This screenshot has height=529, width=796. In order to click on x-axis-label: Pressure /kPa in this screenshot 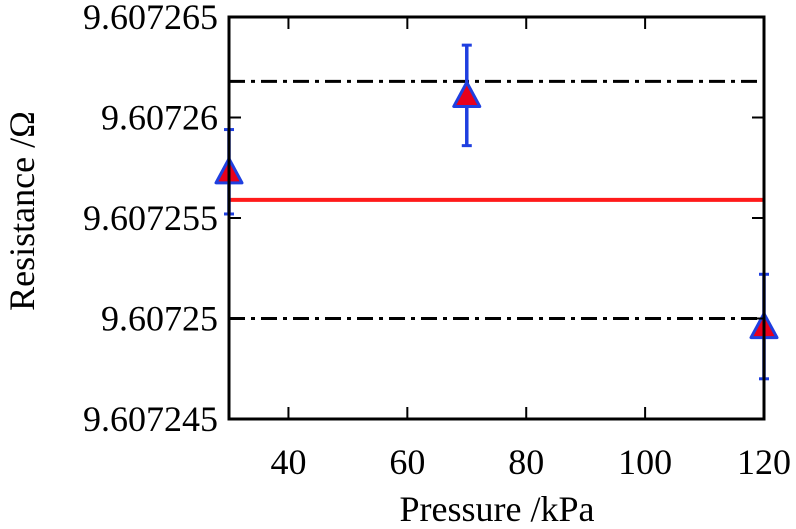, I will do `click(497, 509)`.